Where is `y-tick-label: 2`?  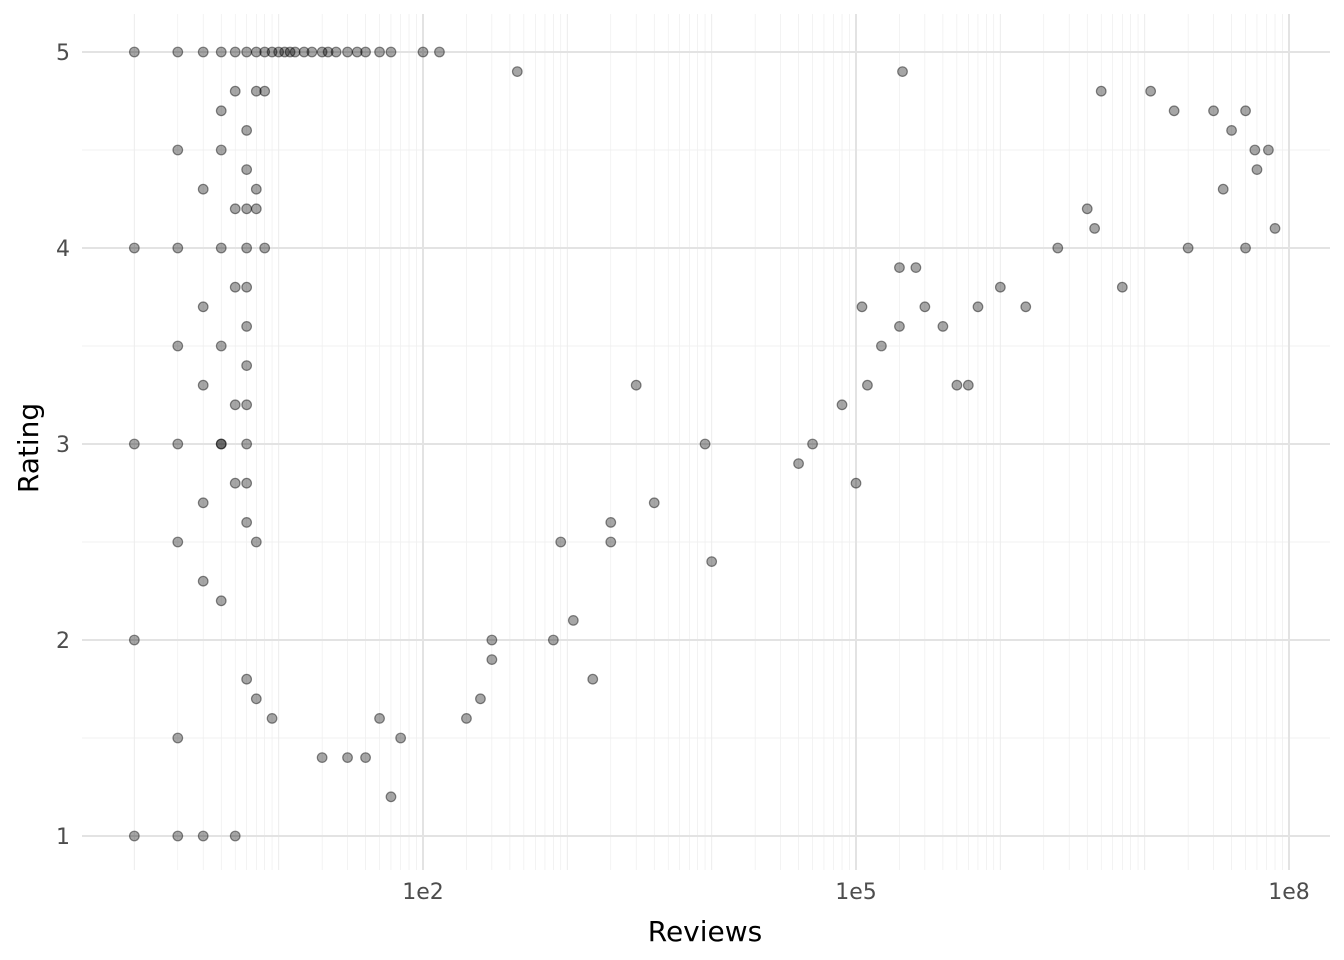
y-tick-label: 2 is located at coordinates (63, 641).